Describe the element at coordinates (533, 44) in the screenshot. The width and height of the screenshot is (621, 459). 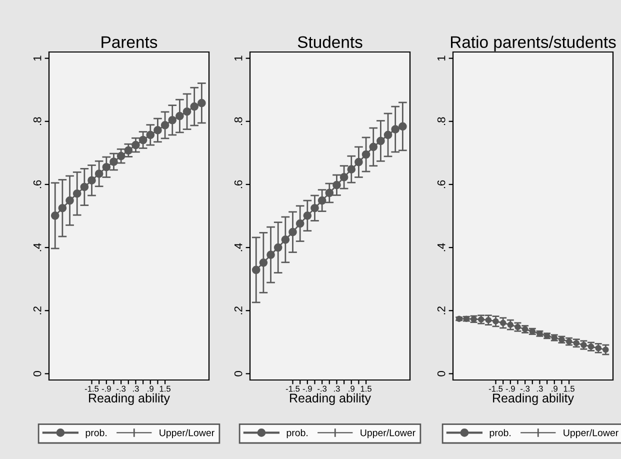
I see `chart-title: Ratio parents/students` at that location.